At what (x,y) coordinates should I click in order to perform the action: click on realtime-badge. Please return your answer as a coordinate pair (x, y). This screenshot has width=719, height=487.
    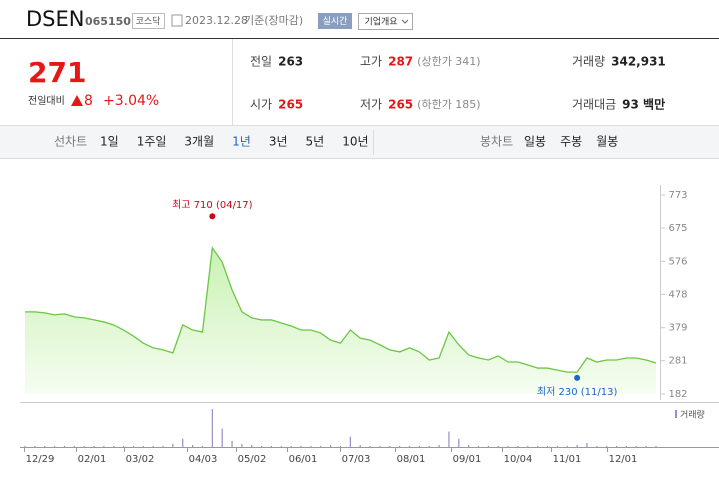
    Looking at the image, I should click on (335, 21).